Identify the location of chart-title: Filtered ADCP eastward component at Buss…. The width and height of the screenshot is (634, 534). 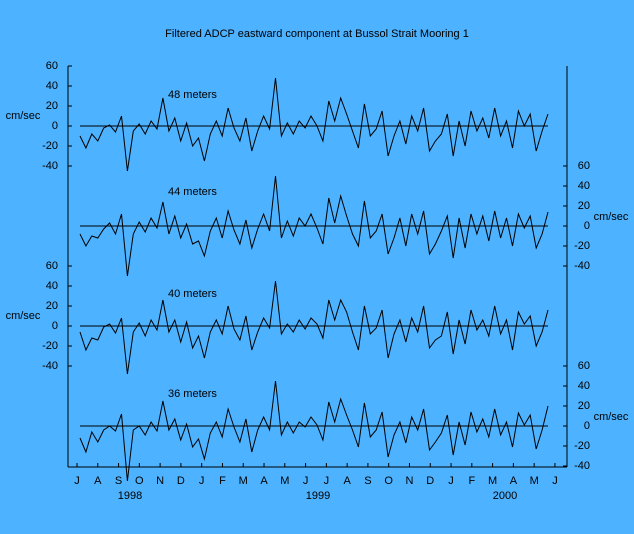
(317, 34).